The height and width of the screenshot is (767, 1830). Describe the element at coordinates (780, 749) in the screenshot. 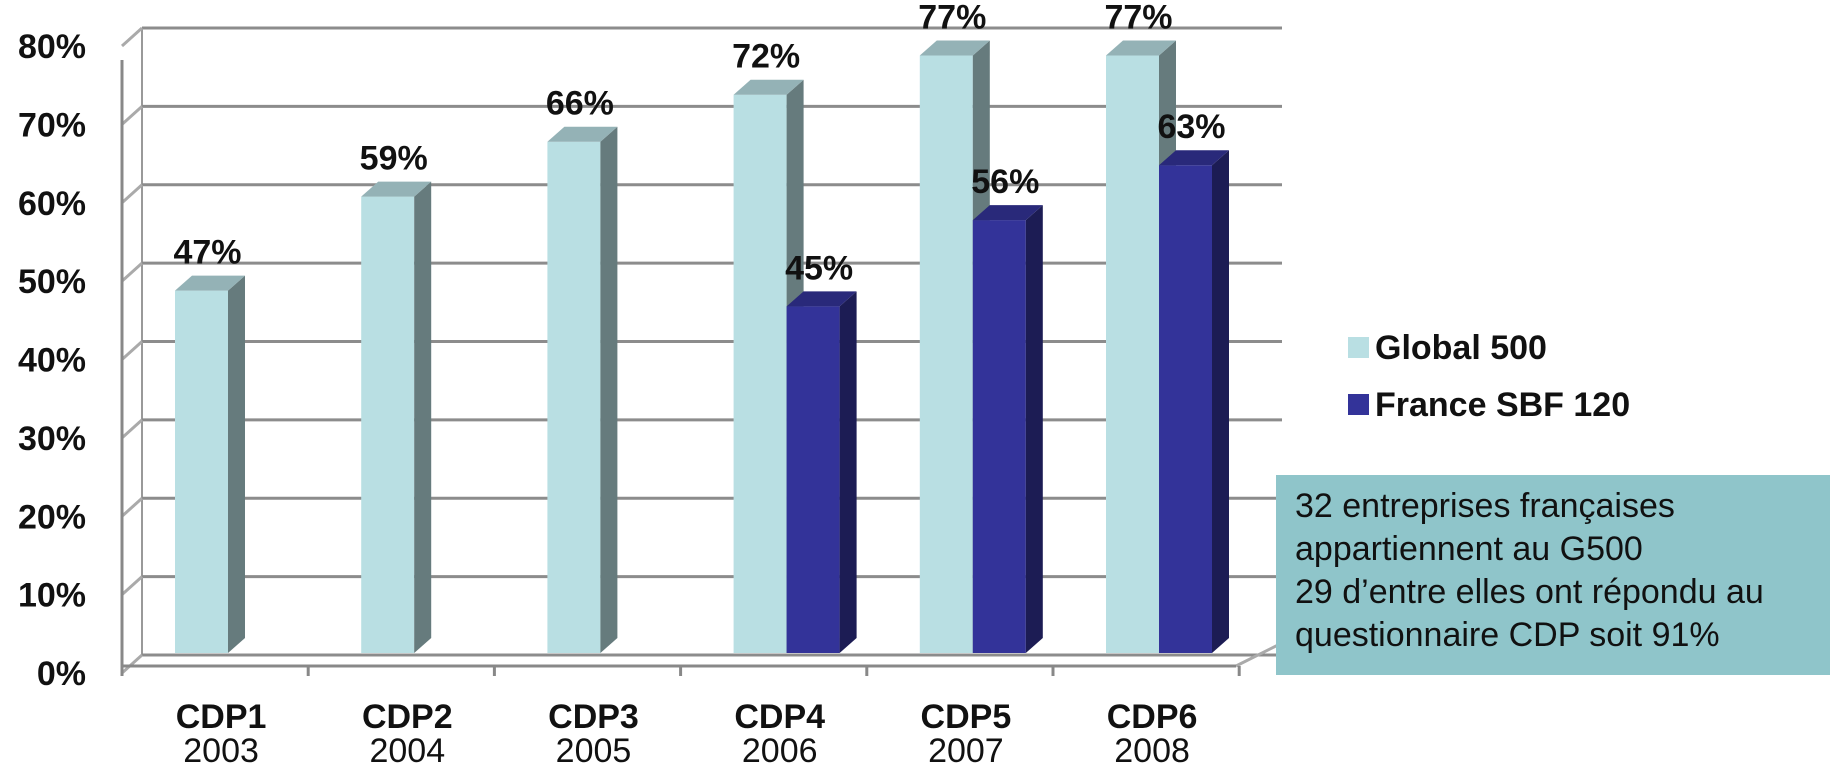

I see `year-label: 2006` at that location.